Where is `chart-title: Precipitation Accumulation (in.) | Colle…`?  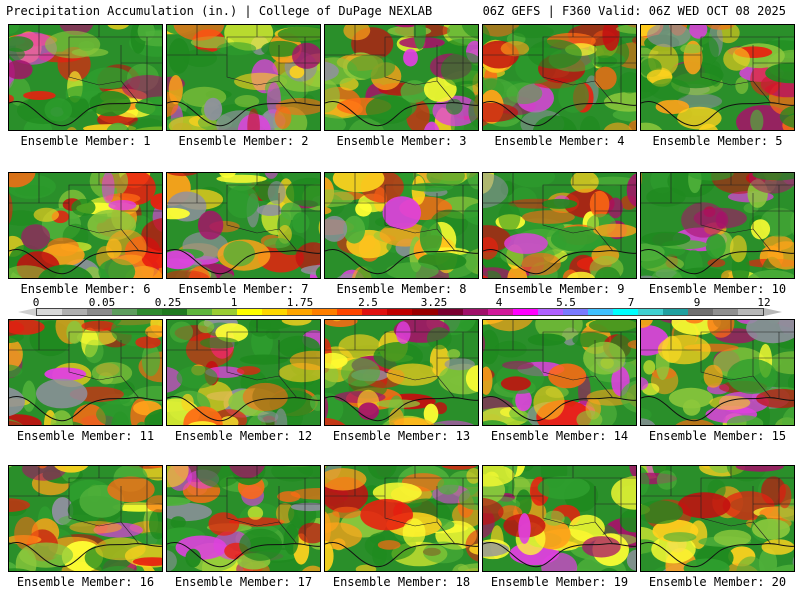
chart-title: Precipitation Accumulation (in.) | Colle… is located at coordinates (219, 11).